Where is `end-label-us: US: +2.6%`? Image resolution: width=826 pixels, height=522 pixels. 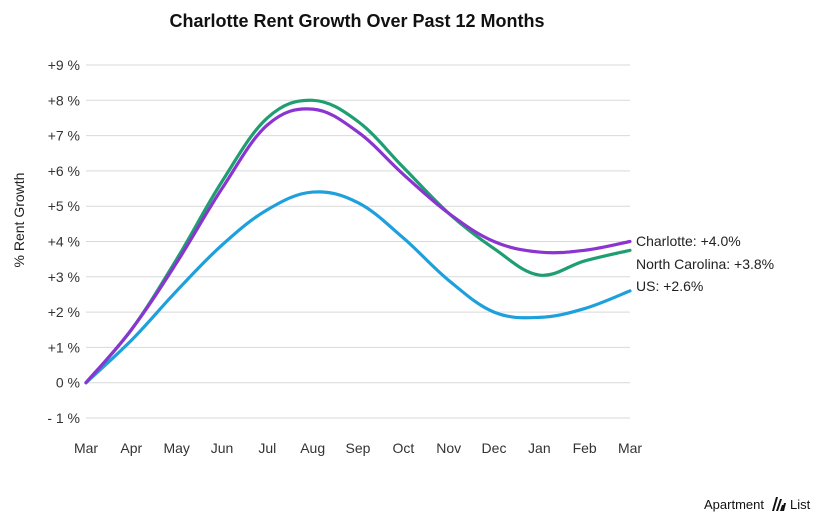
end-label-us: US: +2.6% is located at coordinates (669, 286).